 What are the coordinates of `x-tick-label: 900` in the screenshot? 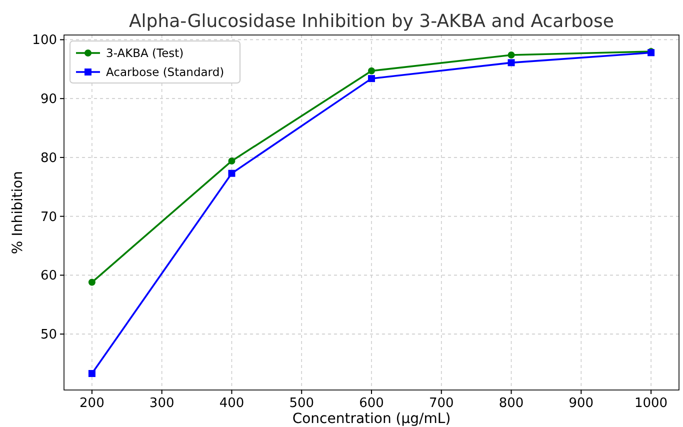 It's located at (581, 403).